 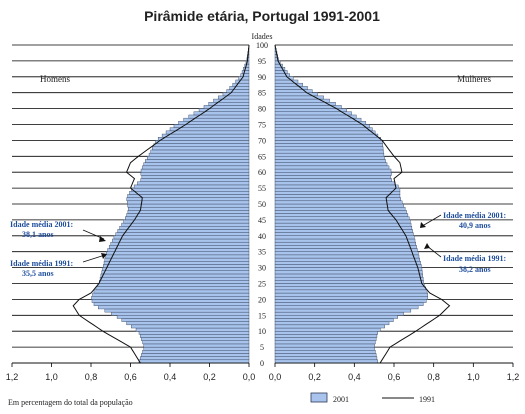 I want to click on age-tick-label: 25, so click(x=262, y=284).